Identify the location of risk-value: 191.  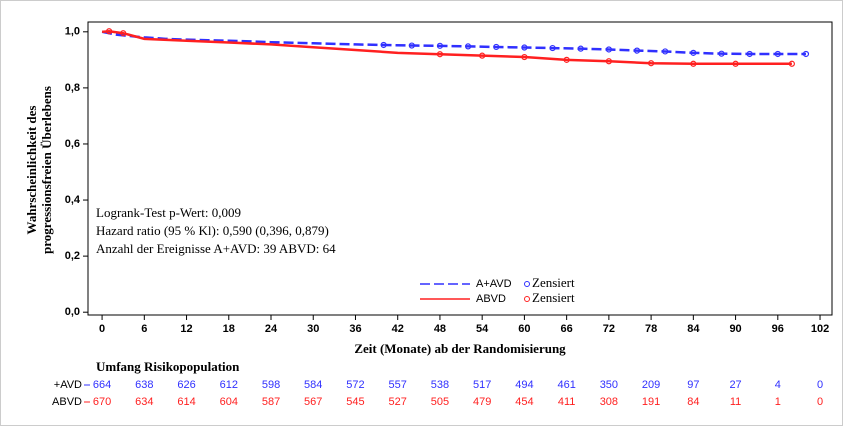
(651, 402).